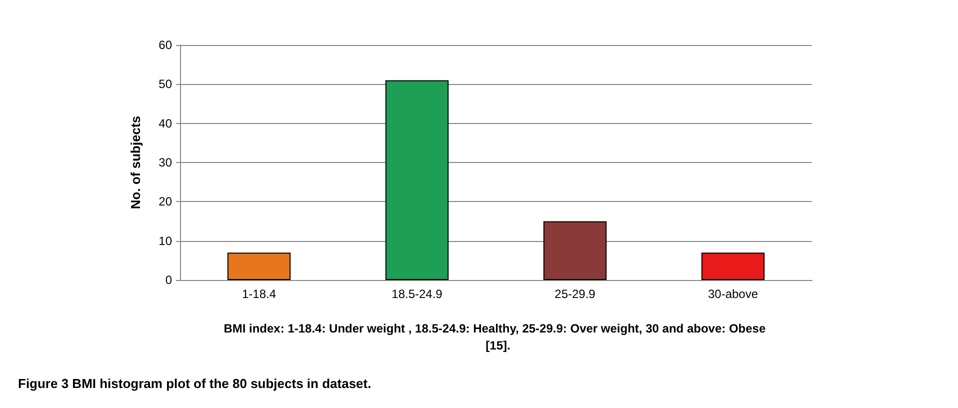  What do you see at coordinates (417, 294) in the screenshot?
I see `x-tick-label: 18.5-24.9` at bounding box center [417, 294].